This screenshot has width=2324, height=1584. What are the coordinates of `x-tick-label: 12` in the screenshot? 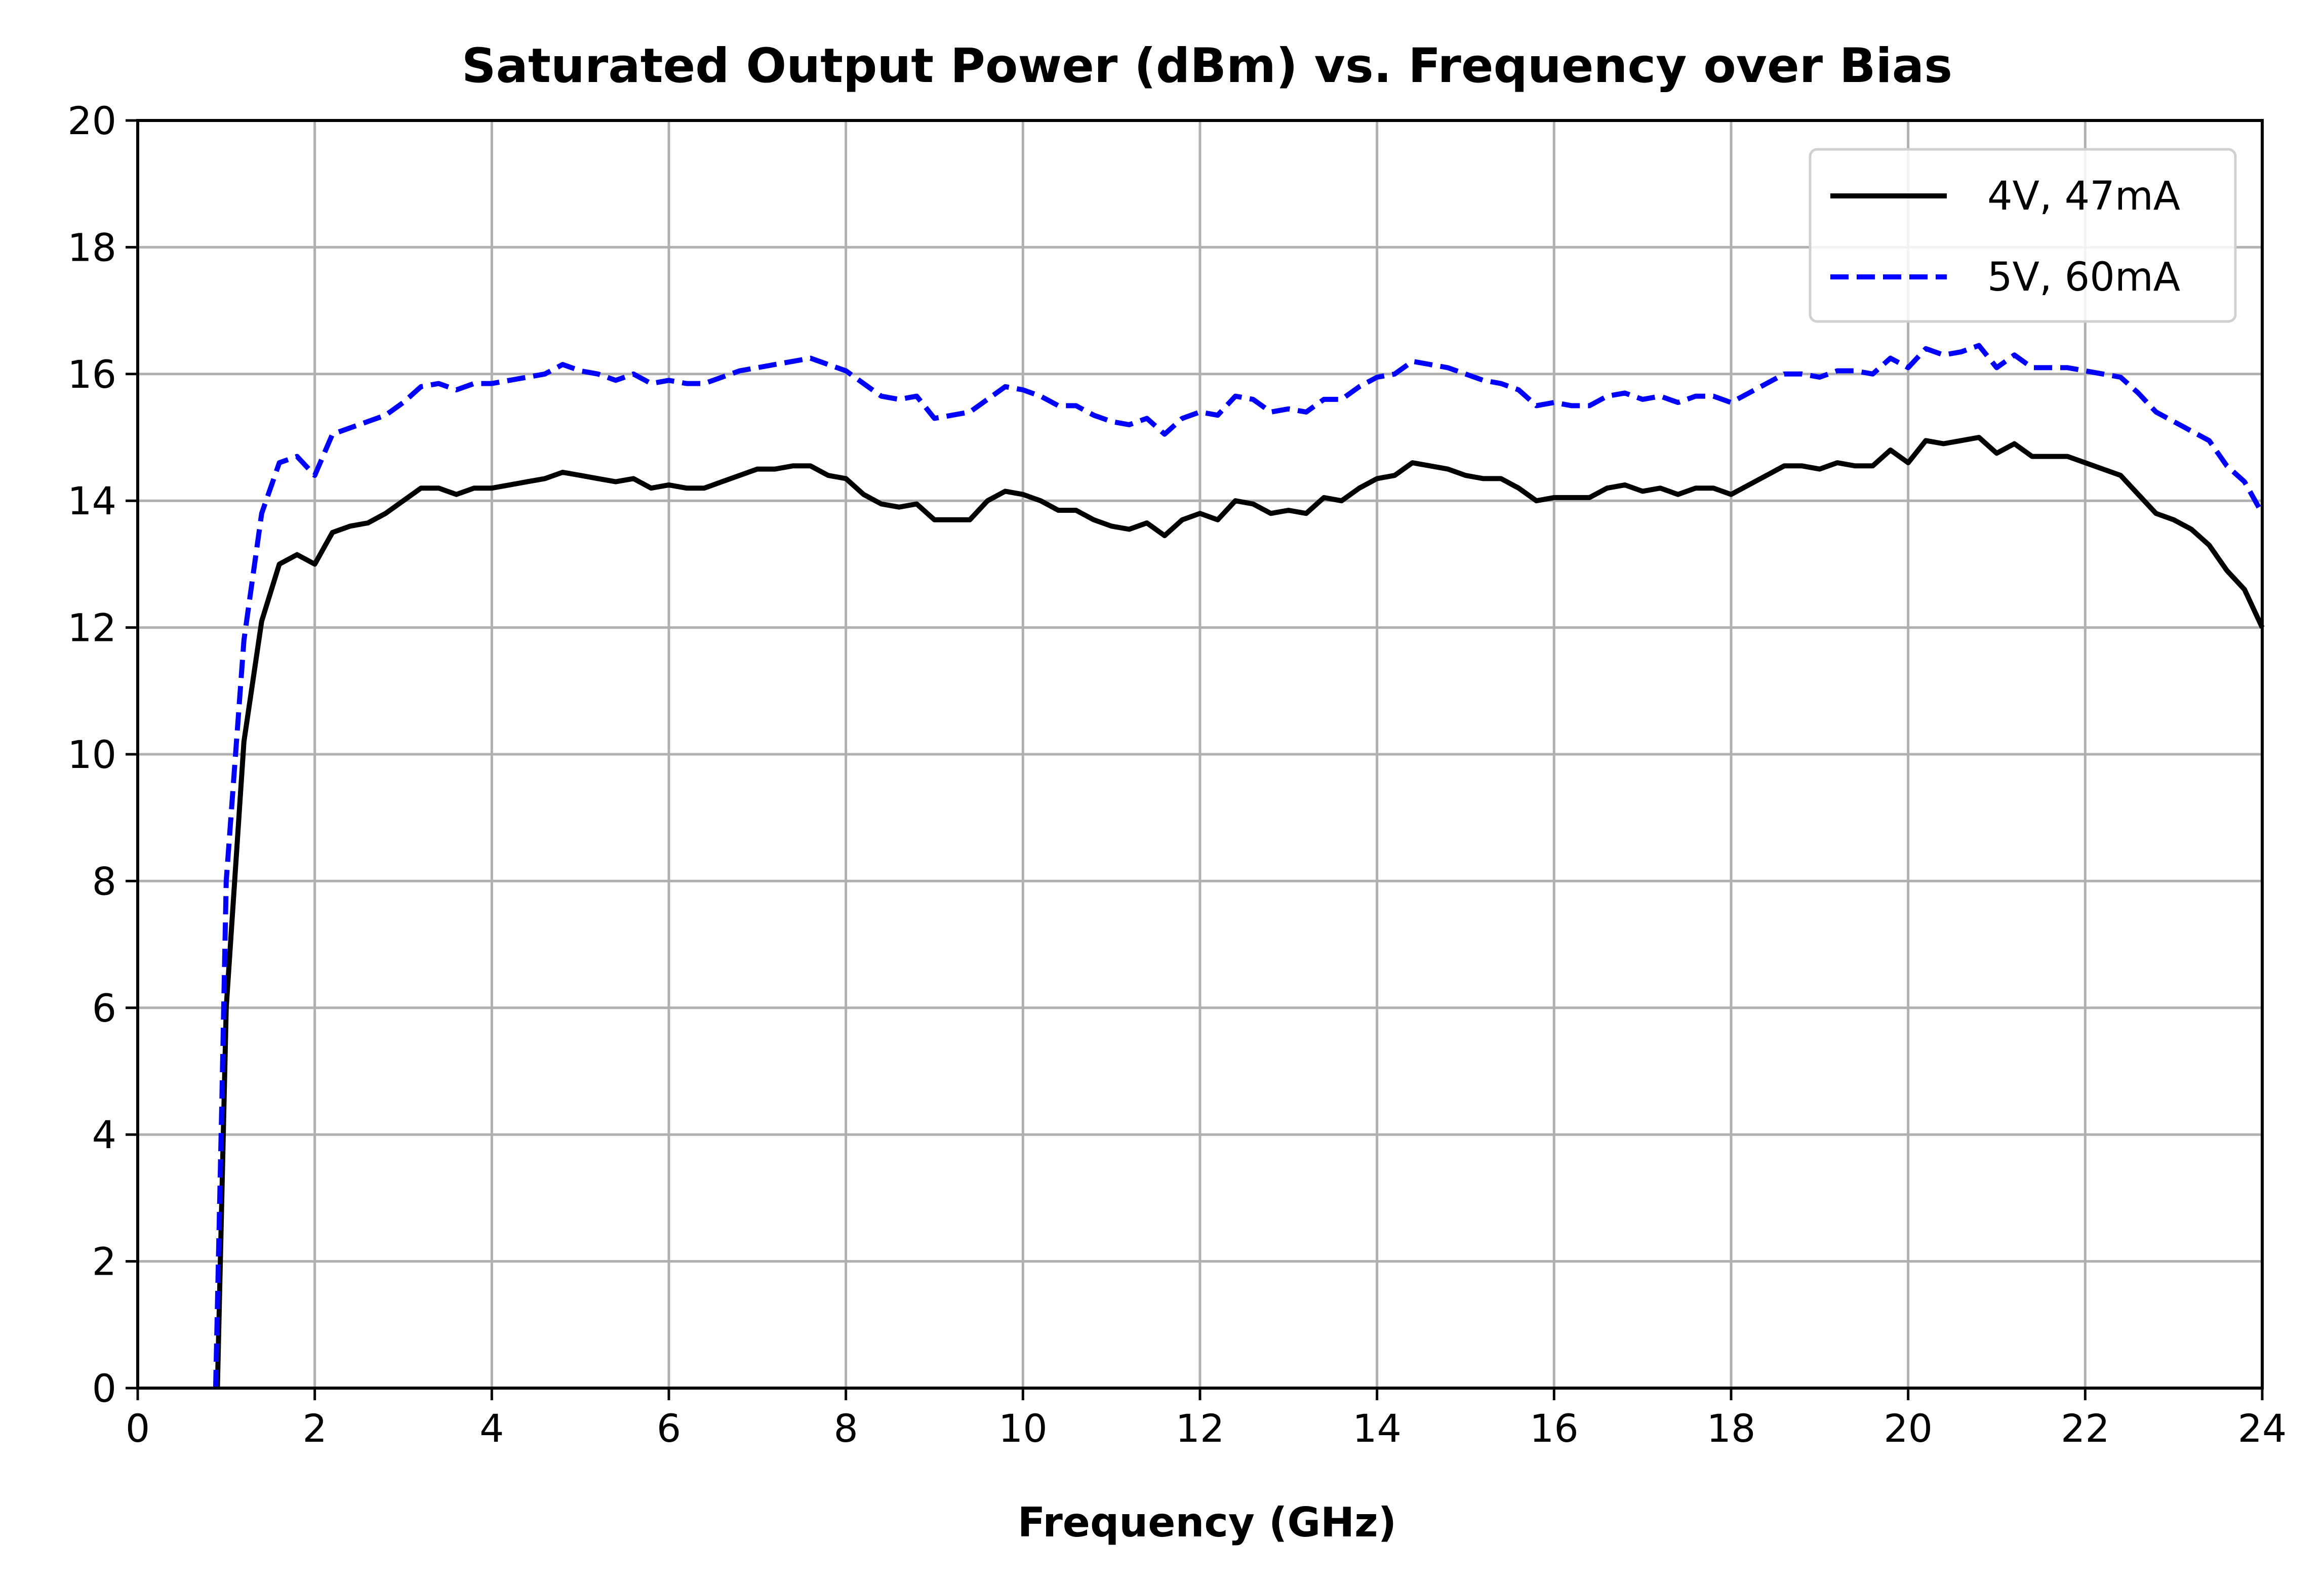 It's located at (1201, 1428).